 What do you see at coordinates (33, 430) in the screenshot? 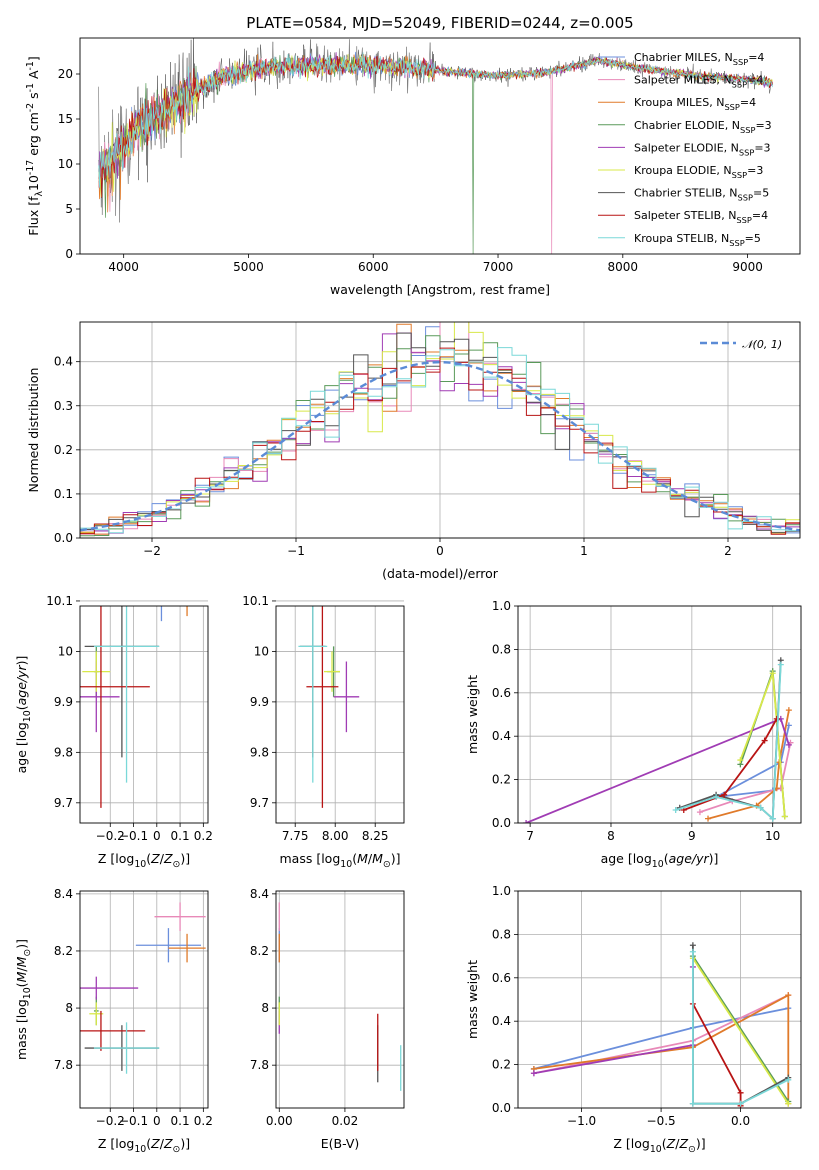
I see `residuals-ylabel: Normed distribution` at bounding box center [33, 430].